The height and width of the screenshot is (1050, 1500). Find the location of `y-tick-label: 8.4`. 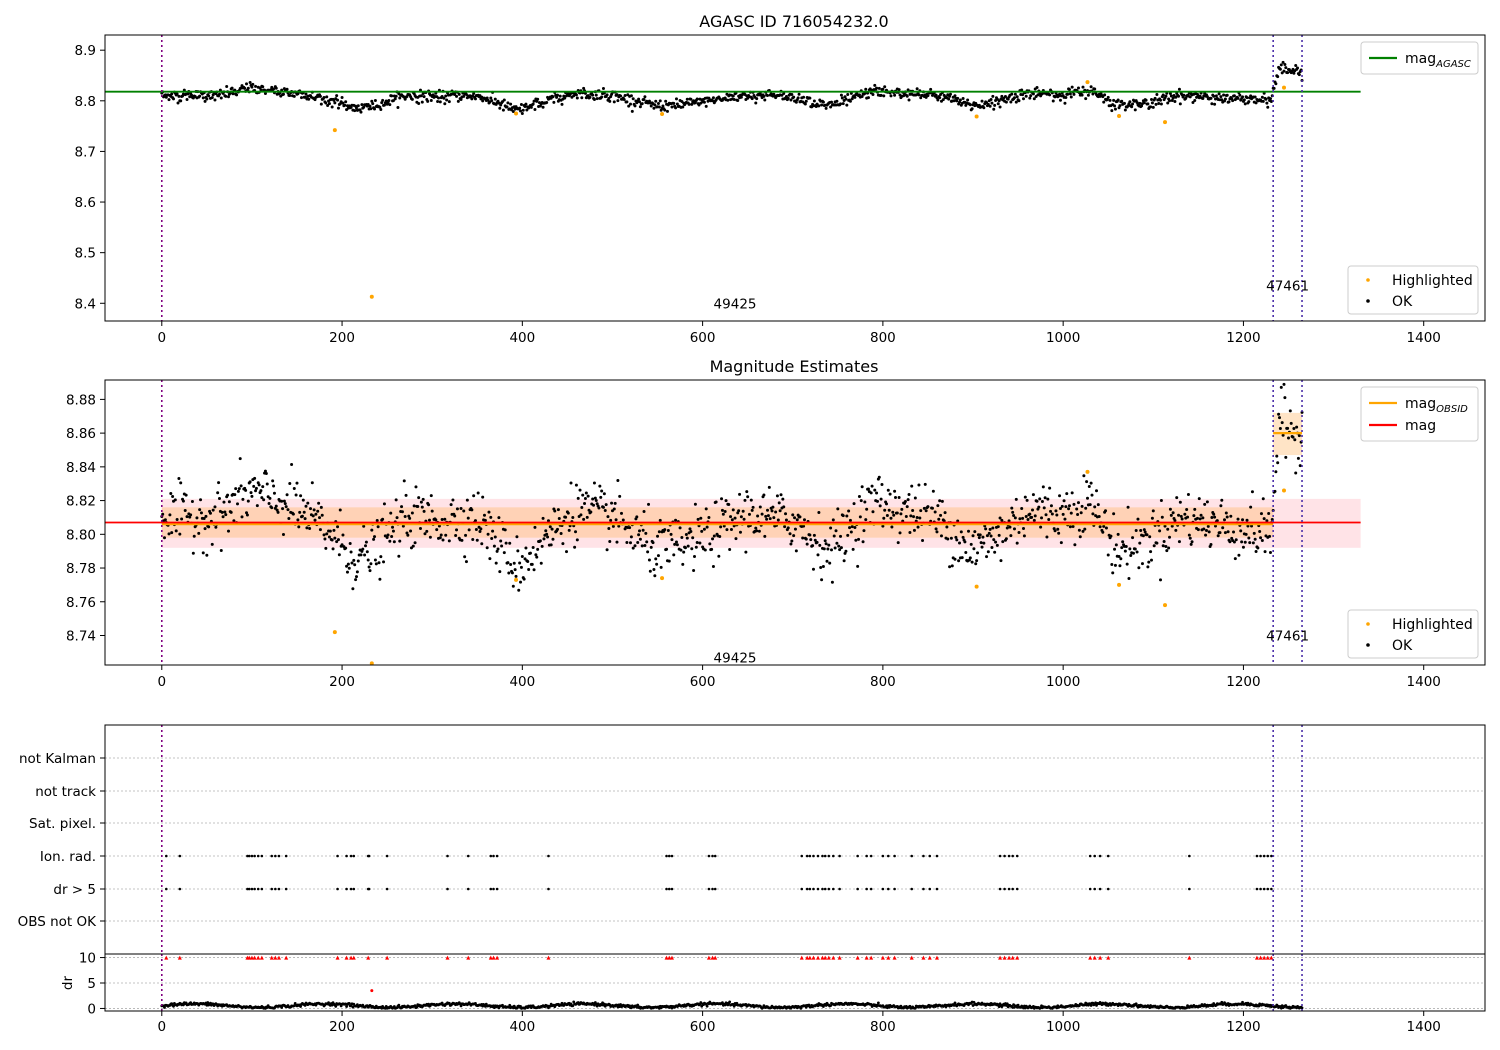

y-tick-label: 8.4 is located at coordinates (85, 304).